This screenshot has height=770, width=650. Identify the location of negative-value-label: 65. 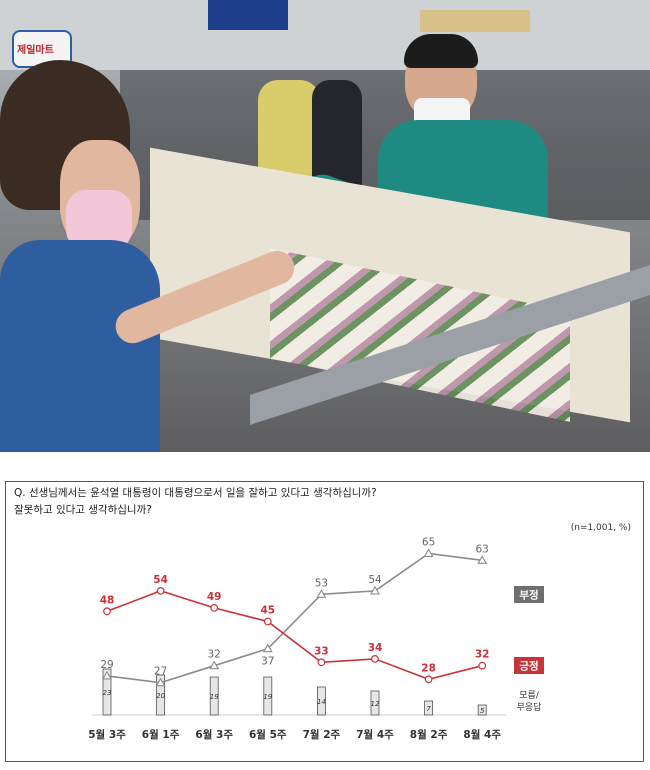
(428, 543).